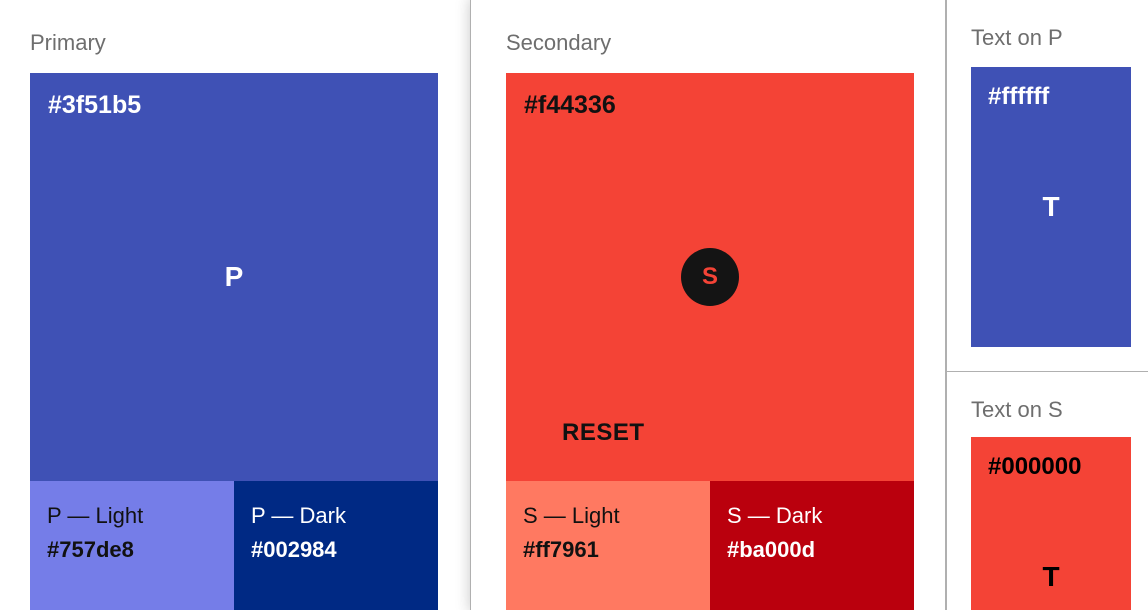 The height and width of the screenshot is (610, 1148). I want to click on primary-light-hex: #757de8, so click(90, 549).